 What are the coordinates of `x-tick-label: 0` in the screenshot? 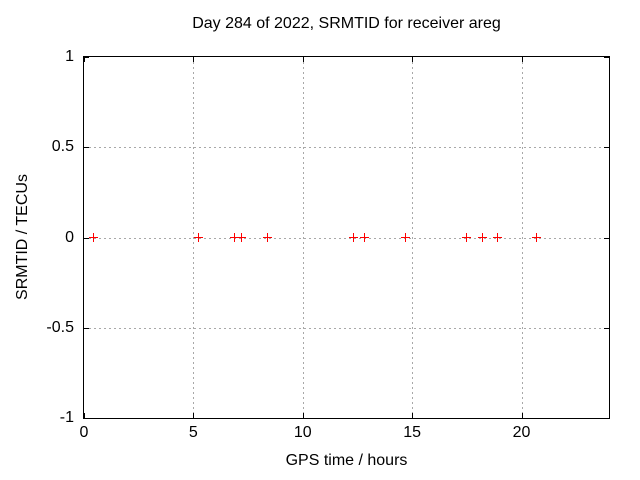 It's located at (84, 432).